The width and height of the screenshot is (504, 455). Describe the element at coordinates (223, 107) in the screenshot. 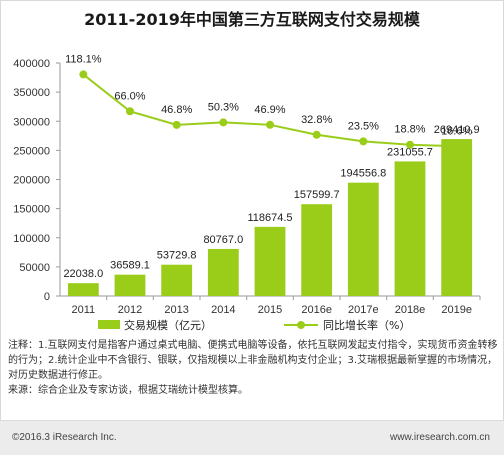

I see `growth-value-label: 50.3%` at that location.